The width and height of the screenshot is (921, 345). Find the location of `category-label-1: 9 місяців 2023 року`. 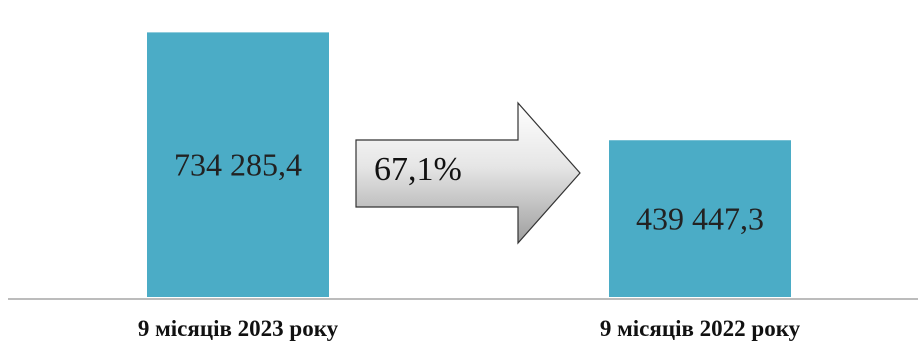

category-label-1: 9 місяців 2023 року is located at coordinates (238, 328).